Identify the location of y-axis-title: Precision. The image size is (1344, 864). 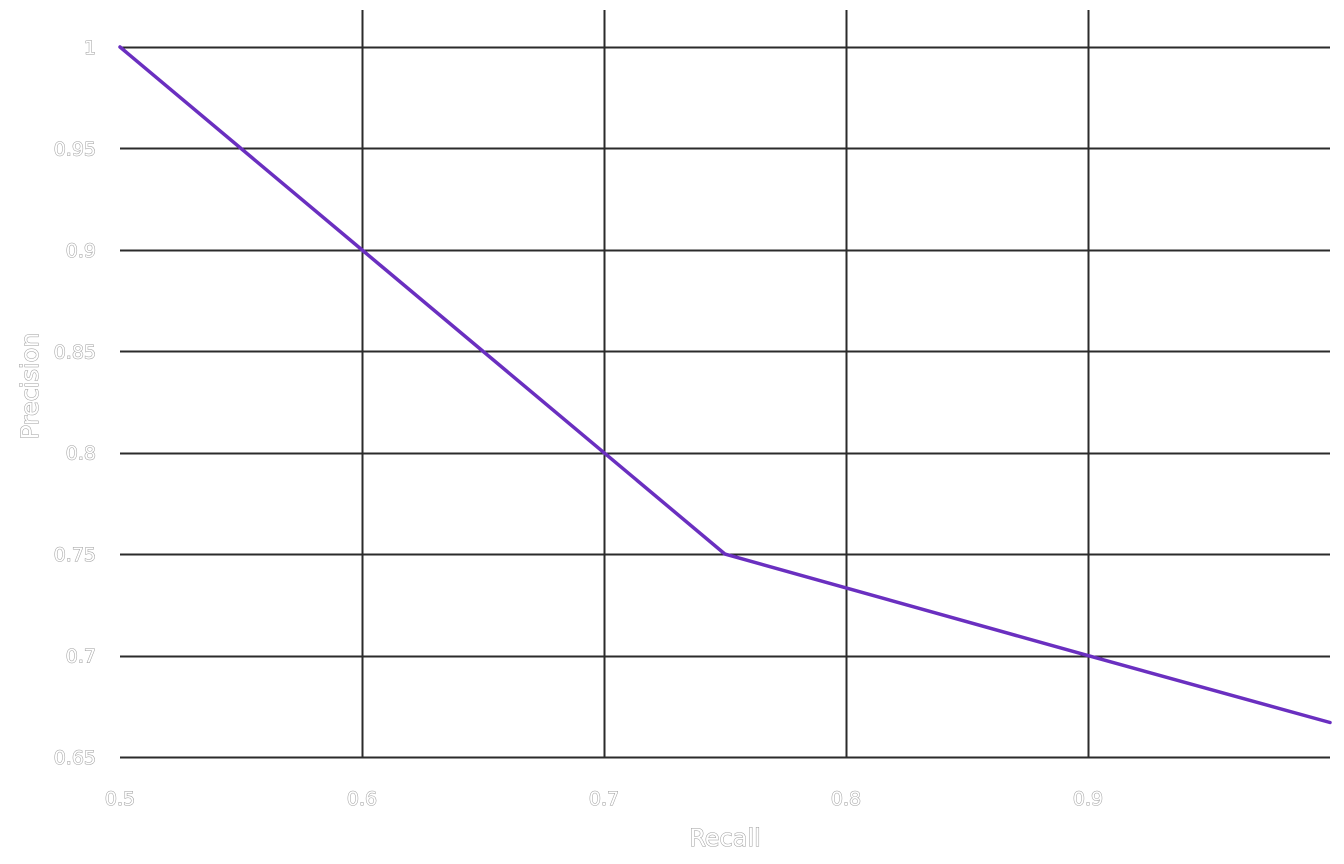
(30, 385).